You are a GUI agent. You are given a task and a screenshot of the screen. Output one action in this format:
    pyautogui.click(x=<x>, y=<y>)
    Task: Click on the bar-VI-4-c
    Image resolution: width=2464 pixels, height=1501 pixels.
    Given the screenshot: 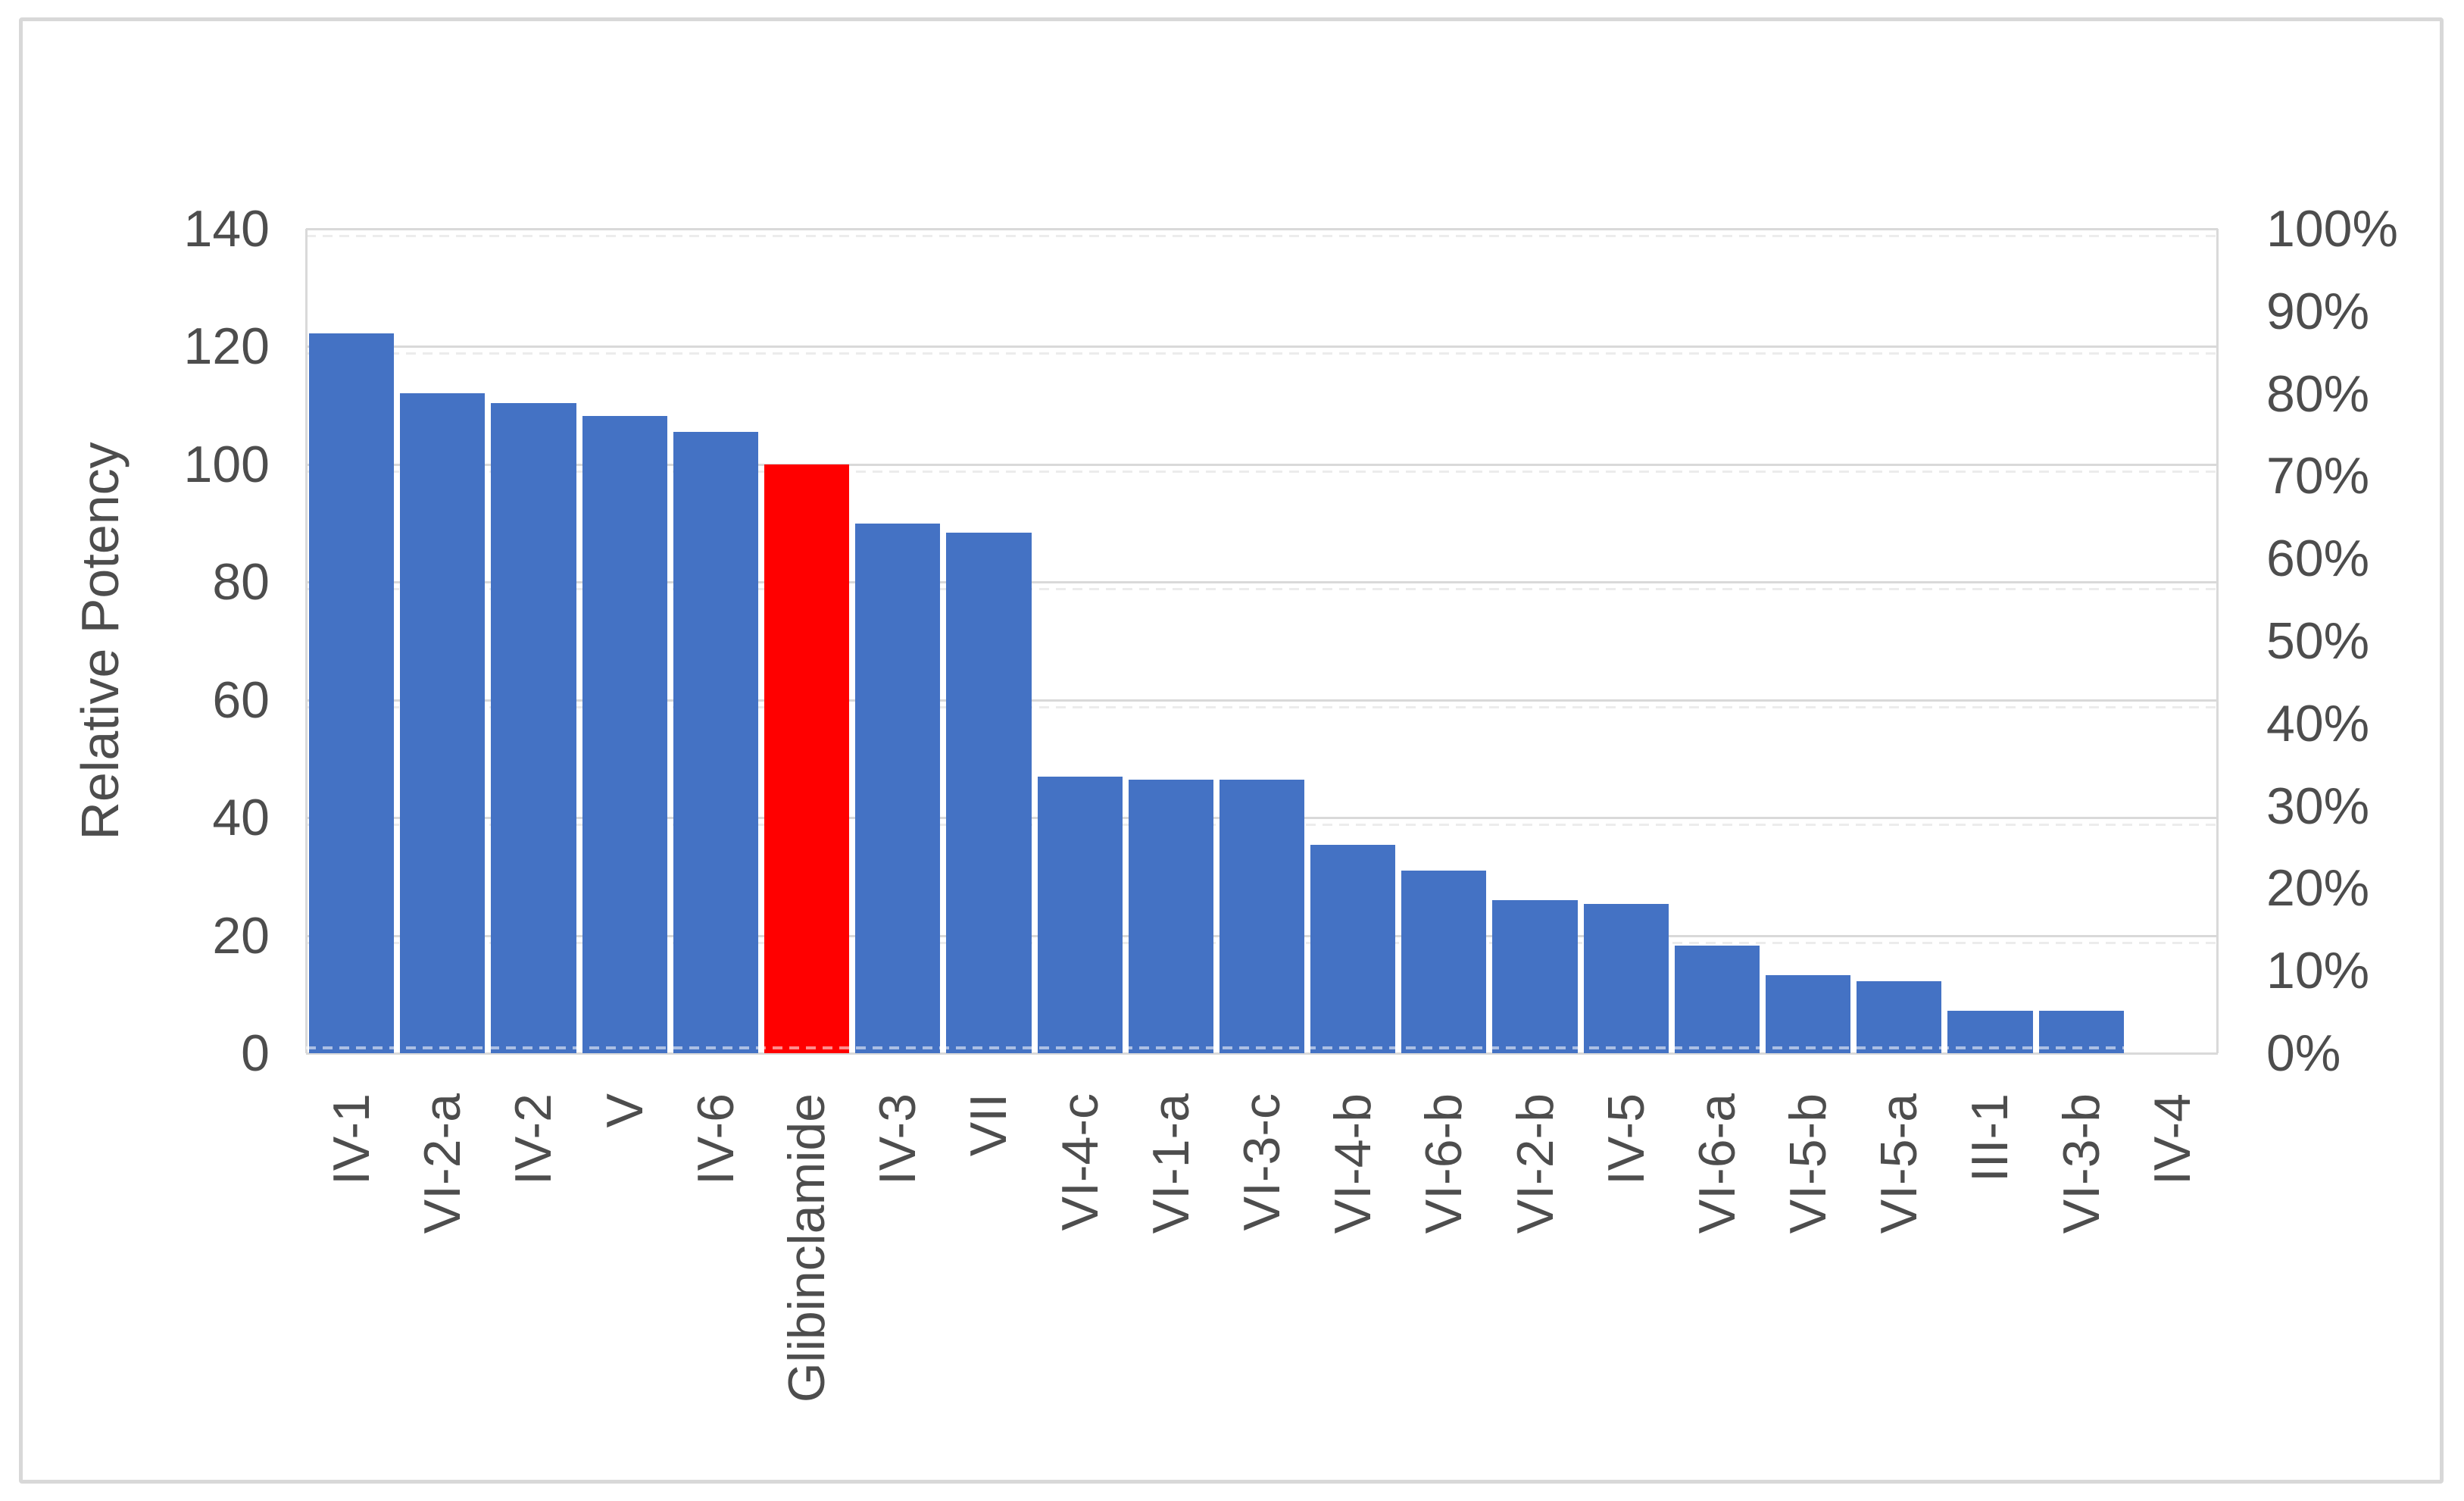 What is the action you would take?
    pyautogui.click(x=1080, y=914)
    